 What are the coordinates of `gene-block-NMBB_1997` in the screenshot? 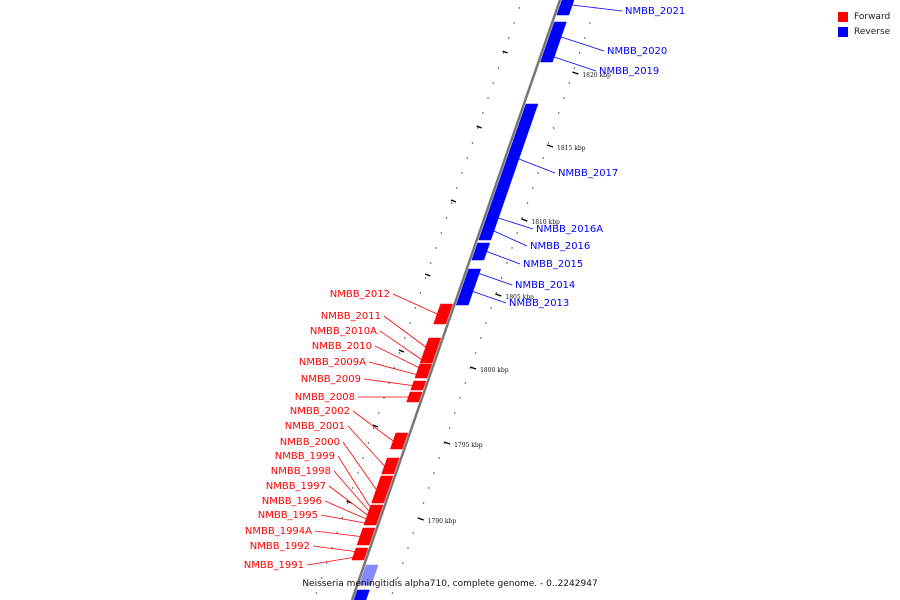 It's located at (373, 515).